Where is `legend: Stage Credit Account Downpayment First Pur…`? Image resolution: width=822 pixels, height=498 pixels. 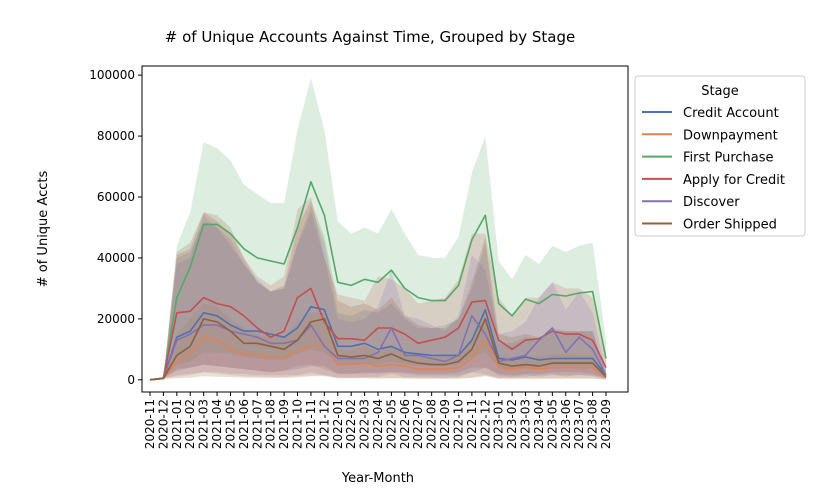 legend: Stage Credit Account Downpayment First Pur… is located at coordinates (720, 156).